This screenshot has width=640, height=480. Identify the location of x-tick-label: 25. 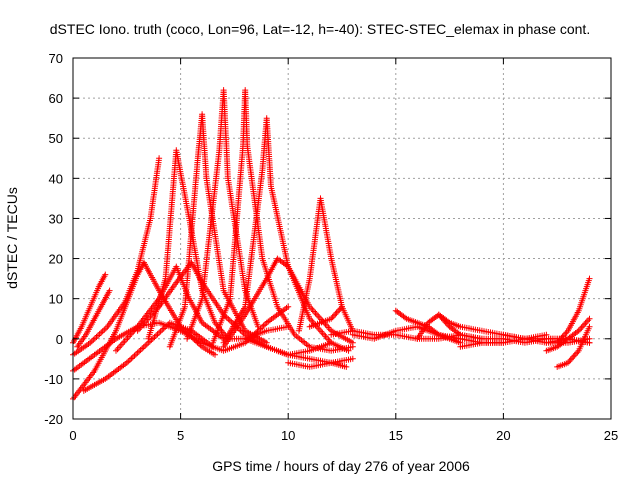
(611, 435).